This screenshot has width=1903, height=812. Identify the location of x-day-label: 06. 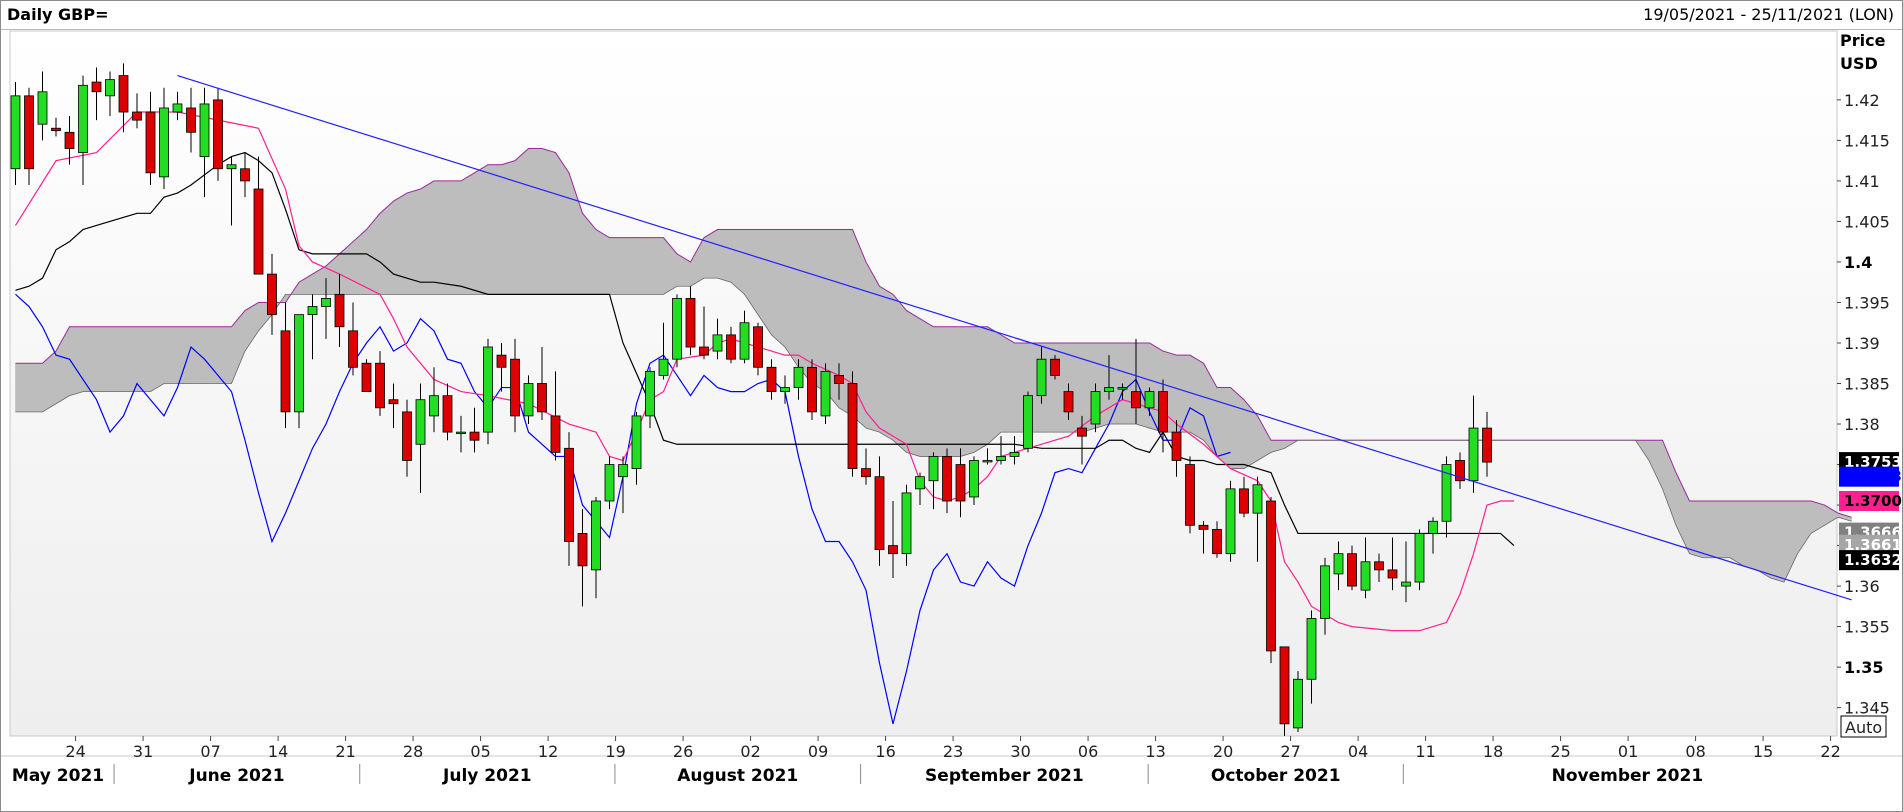
(1088, 751).